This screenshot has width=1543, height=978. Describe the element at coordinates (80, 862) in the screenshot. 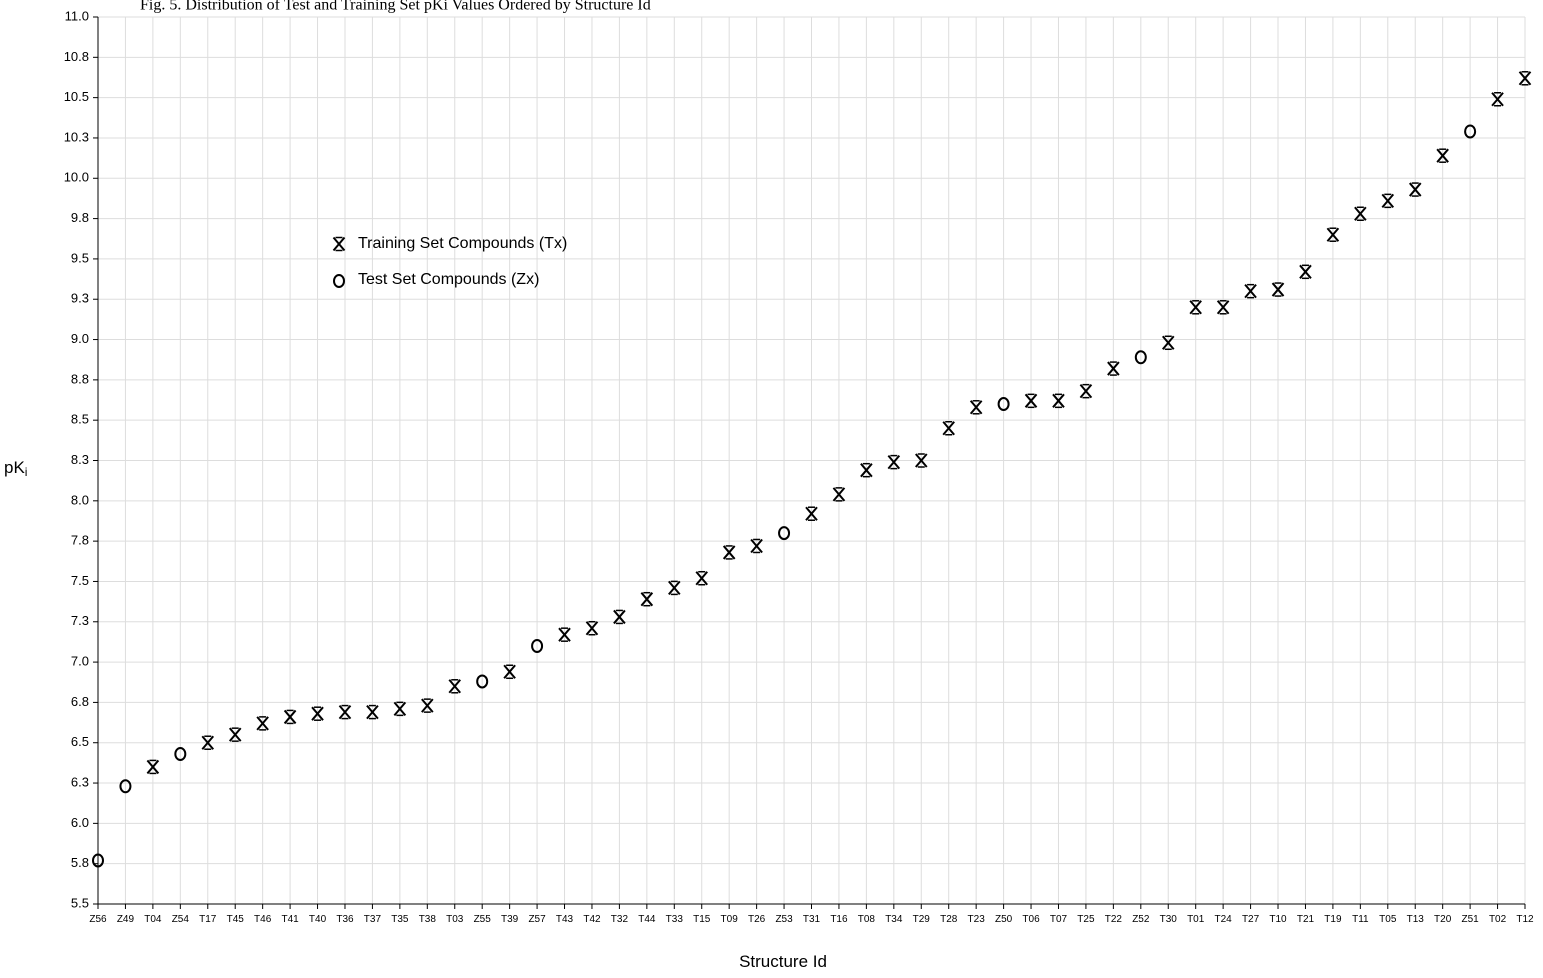

I see `y-tick-label: 5.8` at that location.